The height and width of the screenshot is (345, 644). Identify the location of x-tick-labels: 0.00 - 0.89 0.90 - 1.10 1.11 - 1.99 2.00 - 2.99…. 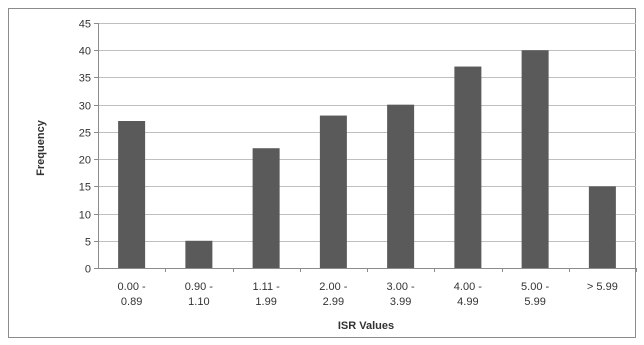
(368, 294).